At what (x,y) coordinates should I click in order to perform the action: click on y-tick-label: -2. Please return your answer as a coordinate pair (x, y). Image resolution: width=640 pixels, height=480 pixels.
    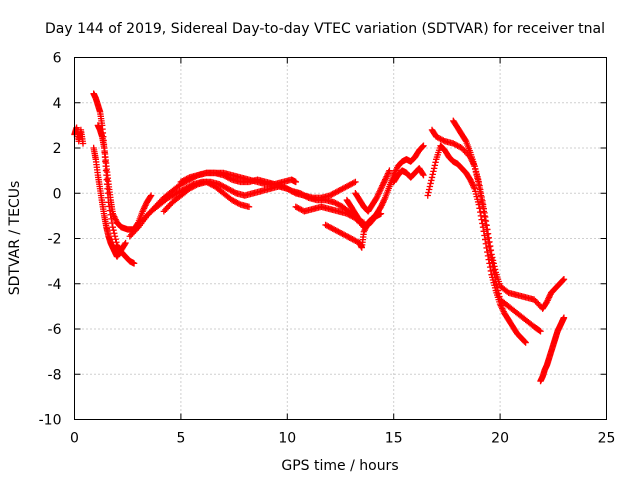
    Looking at the image, I should click on (55, 240).